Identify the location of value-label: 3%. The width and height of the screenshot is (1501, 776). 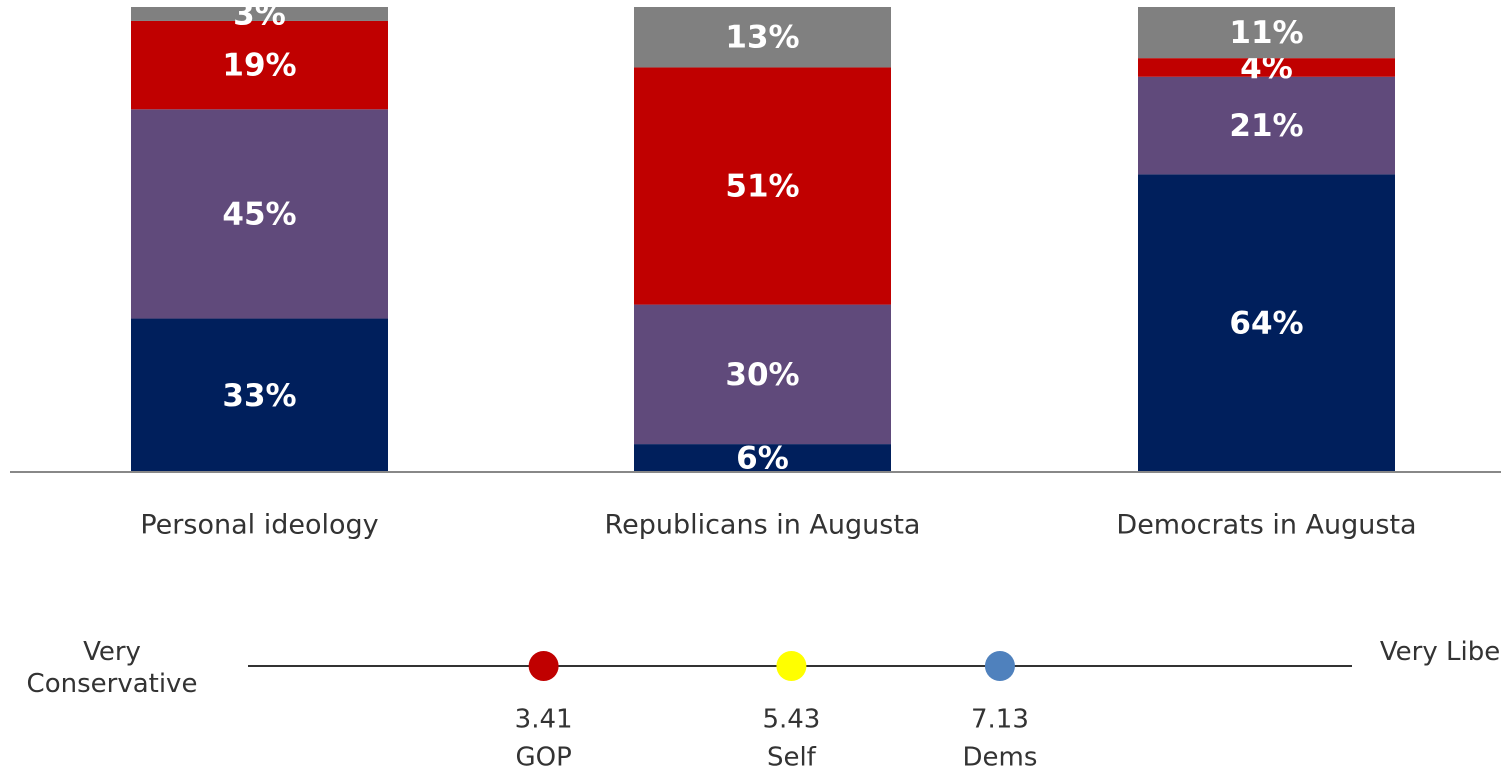
(259, 16).